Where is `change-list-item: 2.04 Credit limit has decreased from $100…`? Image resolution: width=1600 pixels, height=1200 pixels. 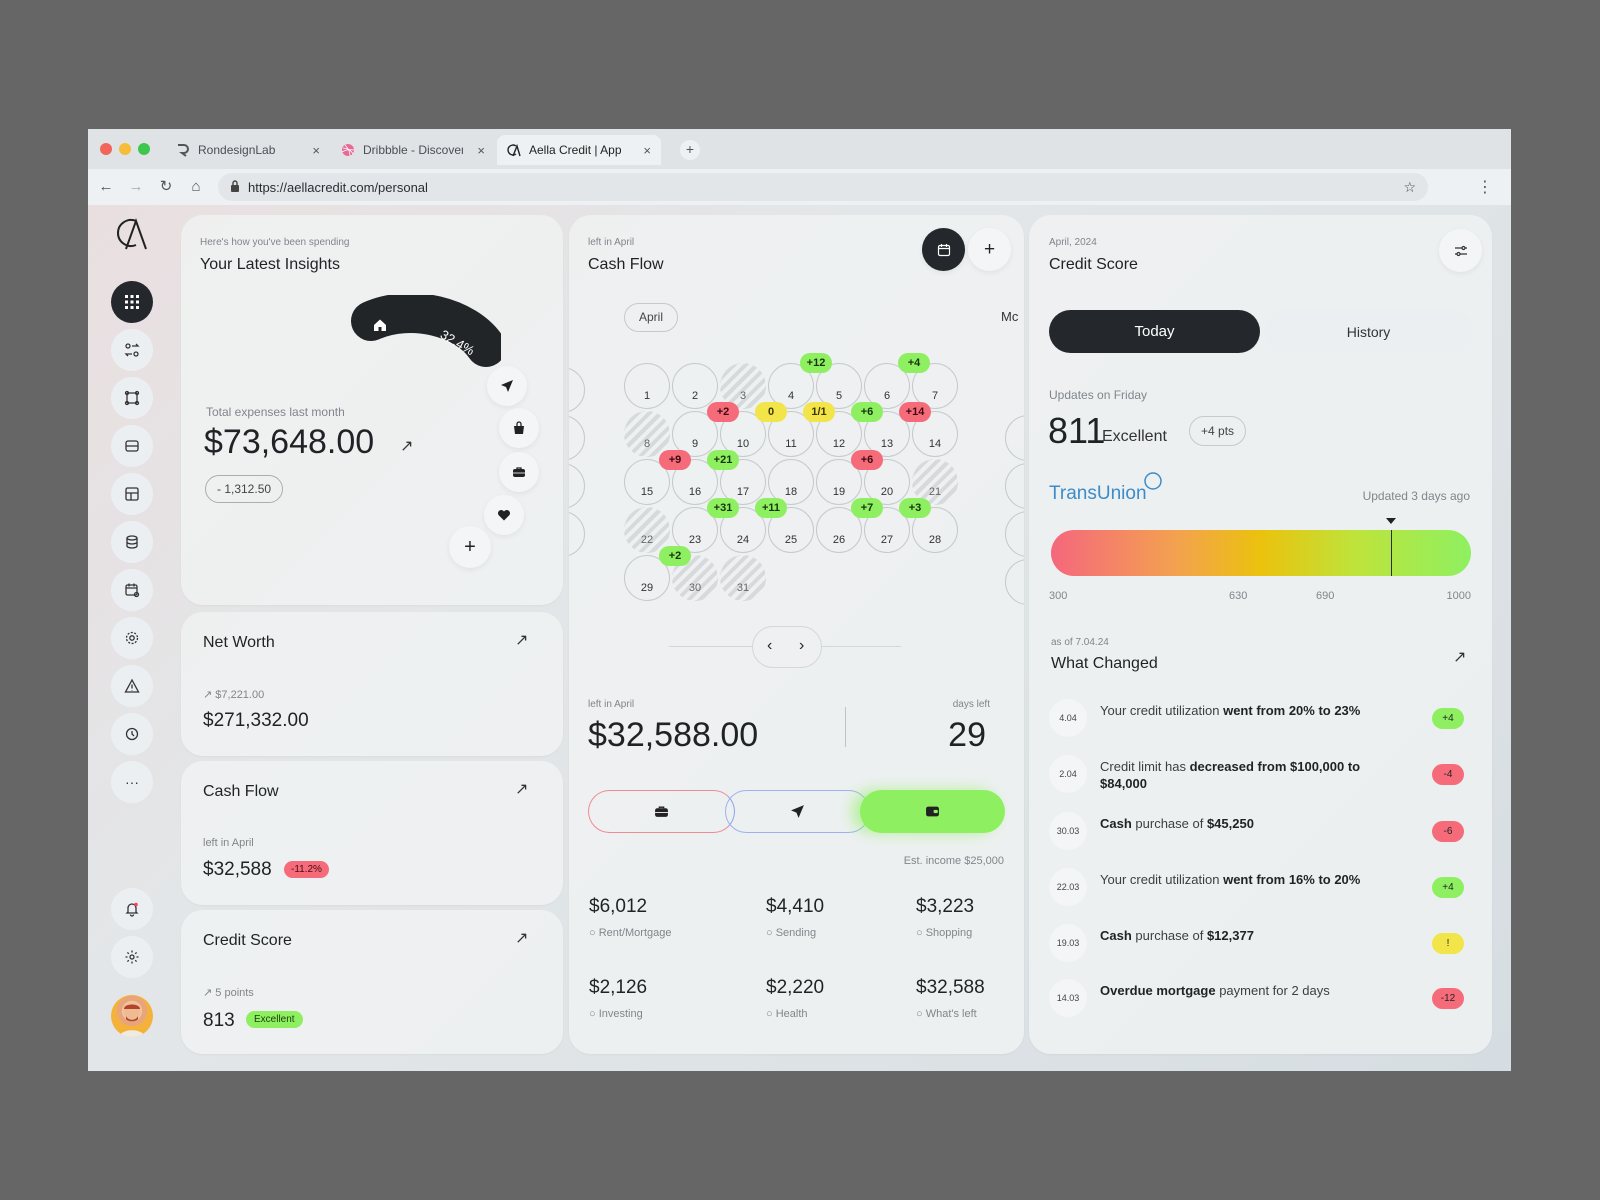 change-list-item: 2.04 Credit limit has decreased from $100… is located at coordinates (1256, 775).